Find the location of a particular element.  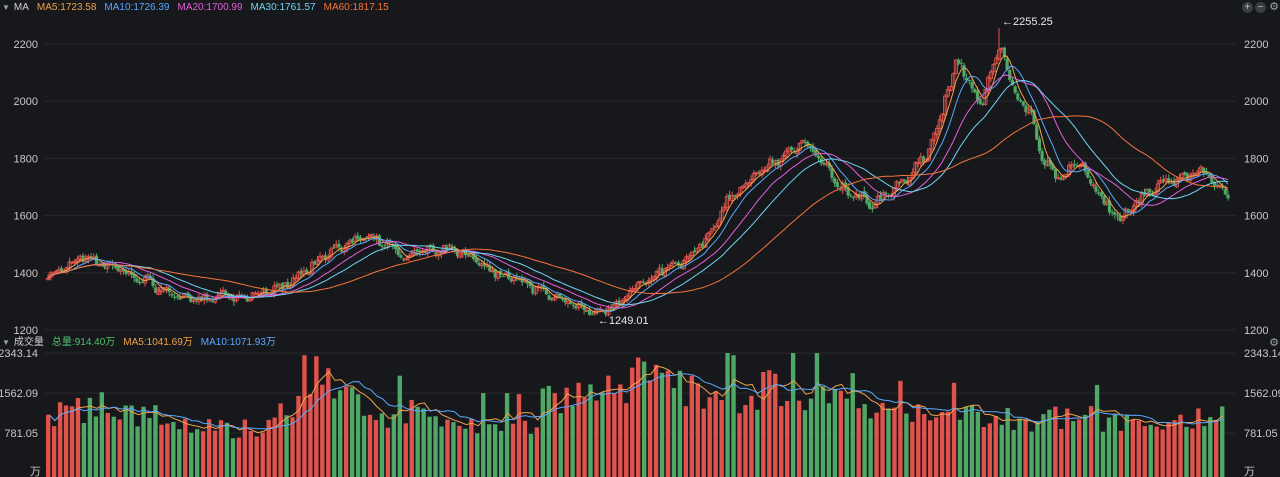

zoom-in-icon: + is located at coordinates (1247, 7).